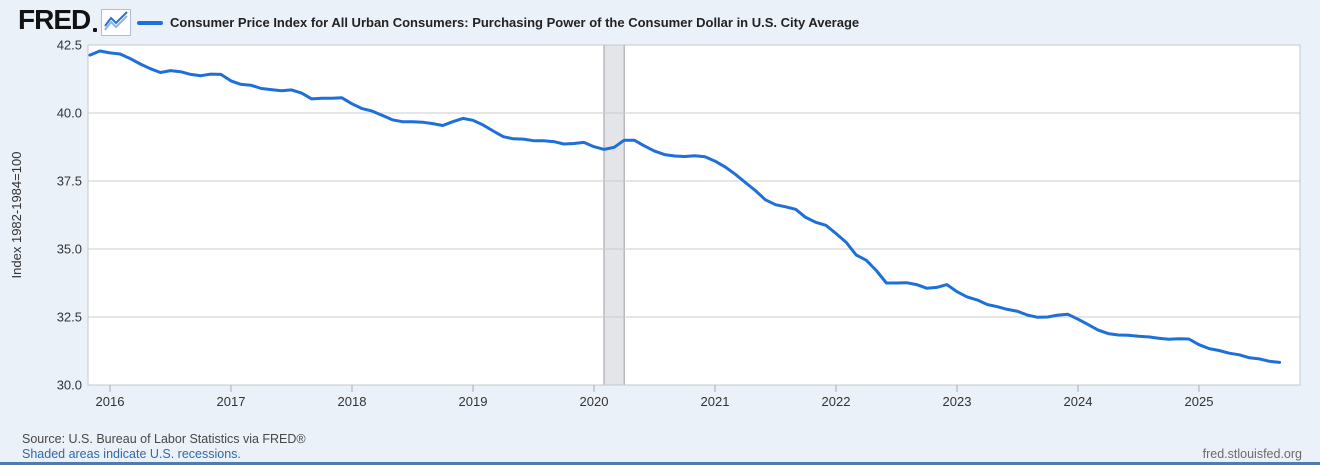 This screenshot has height=465, width=1320. I want to click on y-axis-tick-label: 30.0, so click(69, 385).